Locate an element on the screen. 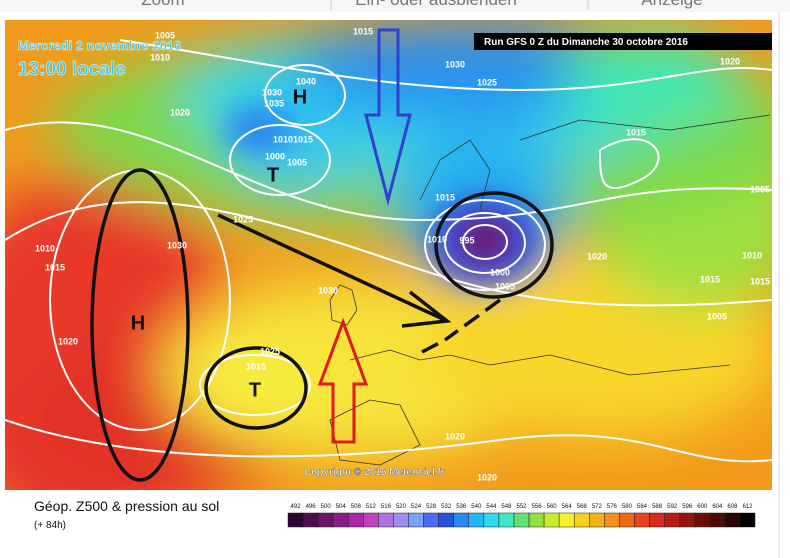  legend-label: 596 is located at coordinates (687, 507).